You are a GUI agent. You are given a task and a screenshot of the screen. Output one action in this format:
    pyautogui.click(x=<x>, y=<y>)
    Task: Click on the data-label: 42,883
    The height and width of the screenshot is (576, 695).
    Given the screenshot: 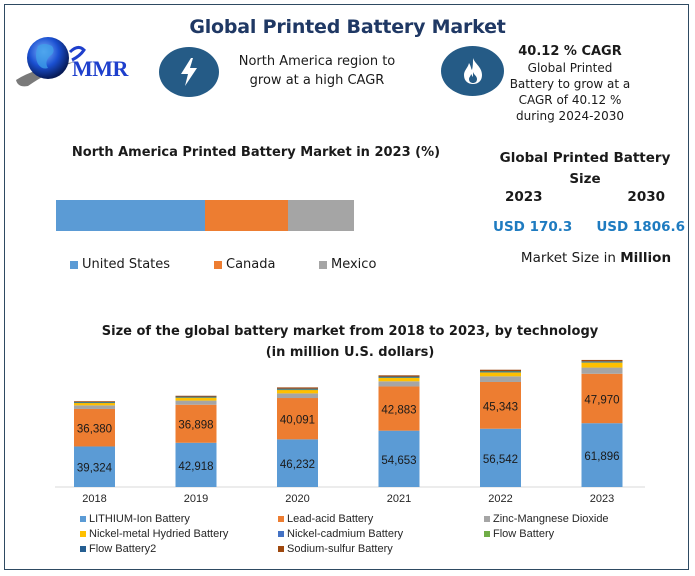 What is the action you would take?
    pyautogui.click(x=398, y=411)
    